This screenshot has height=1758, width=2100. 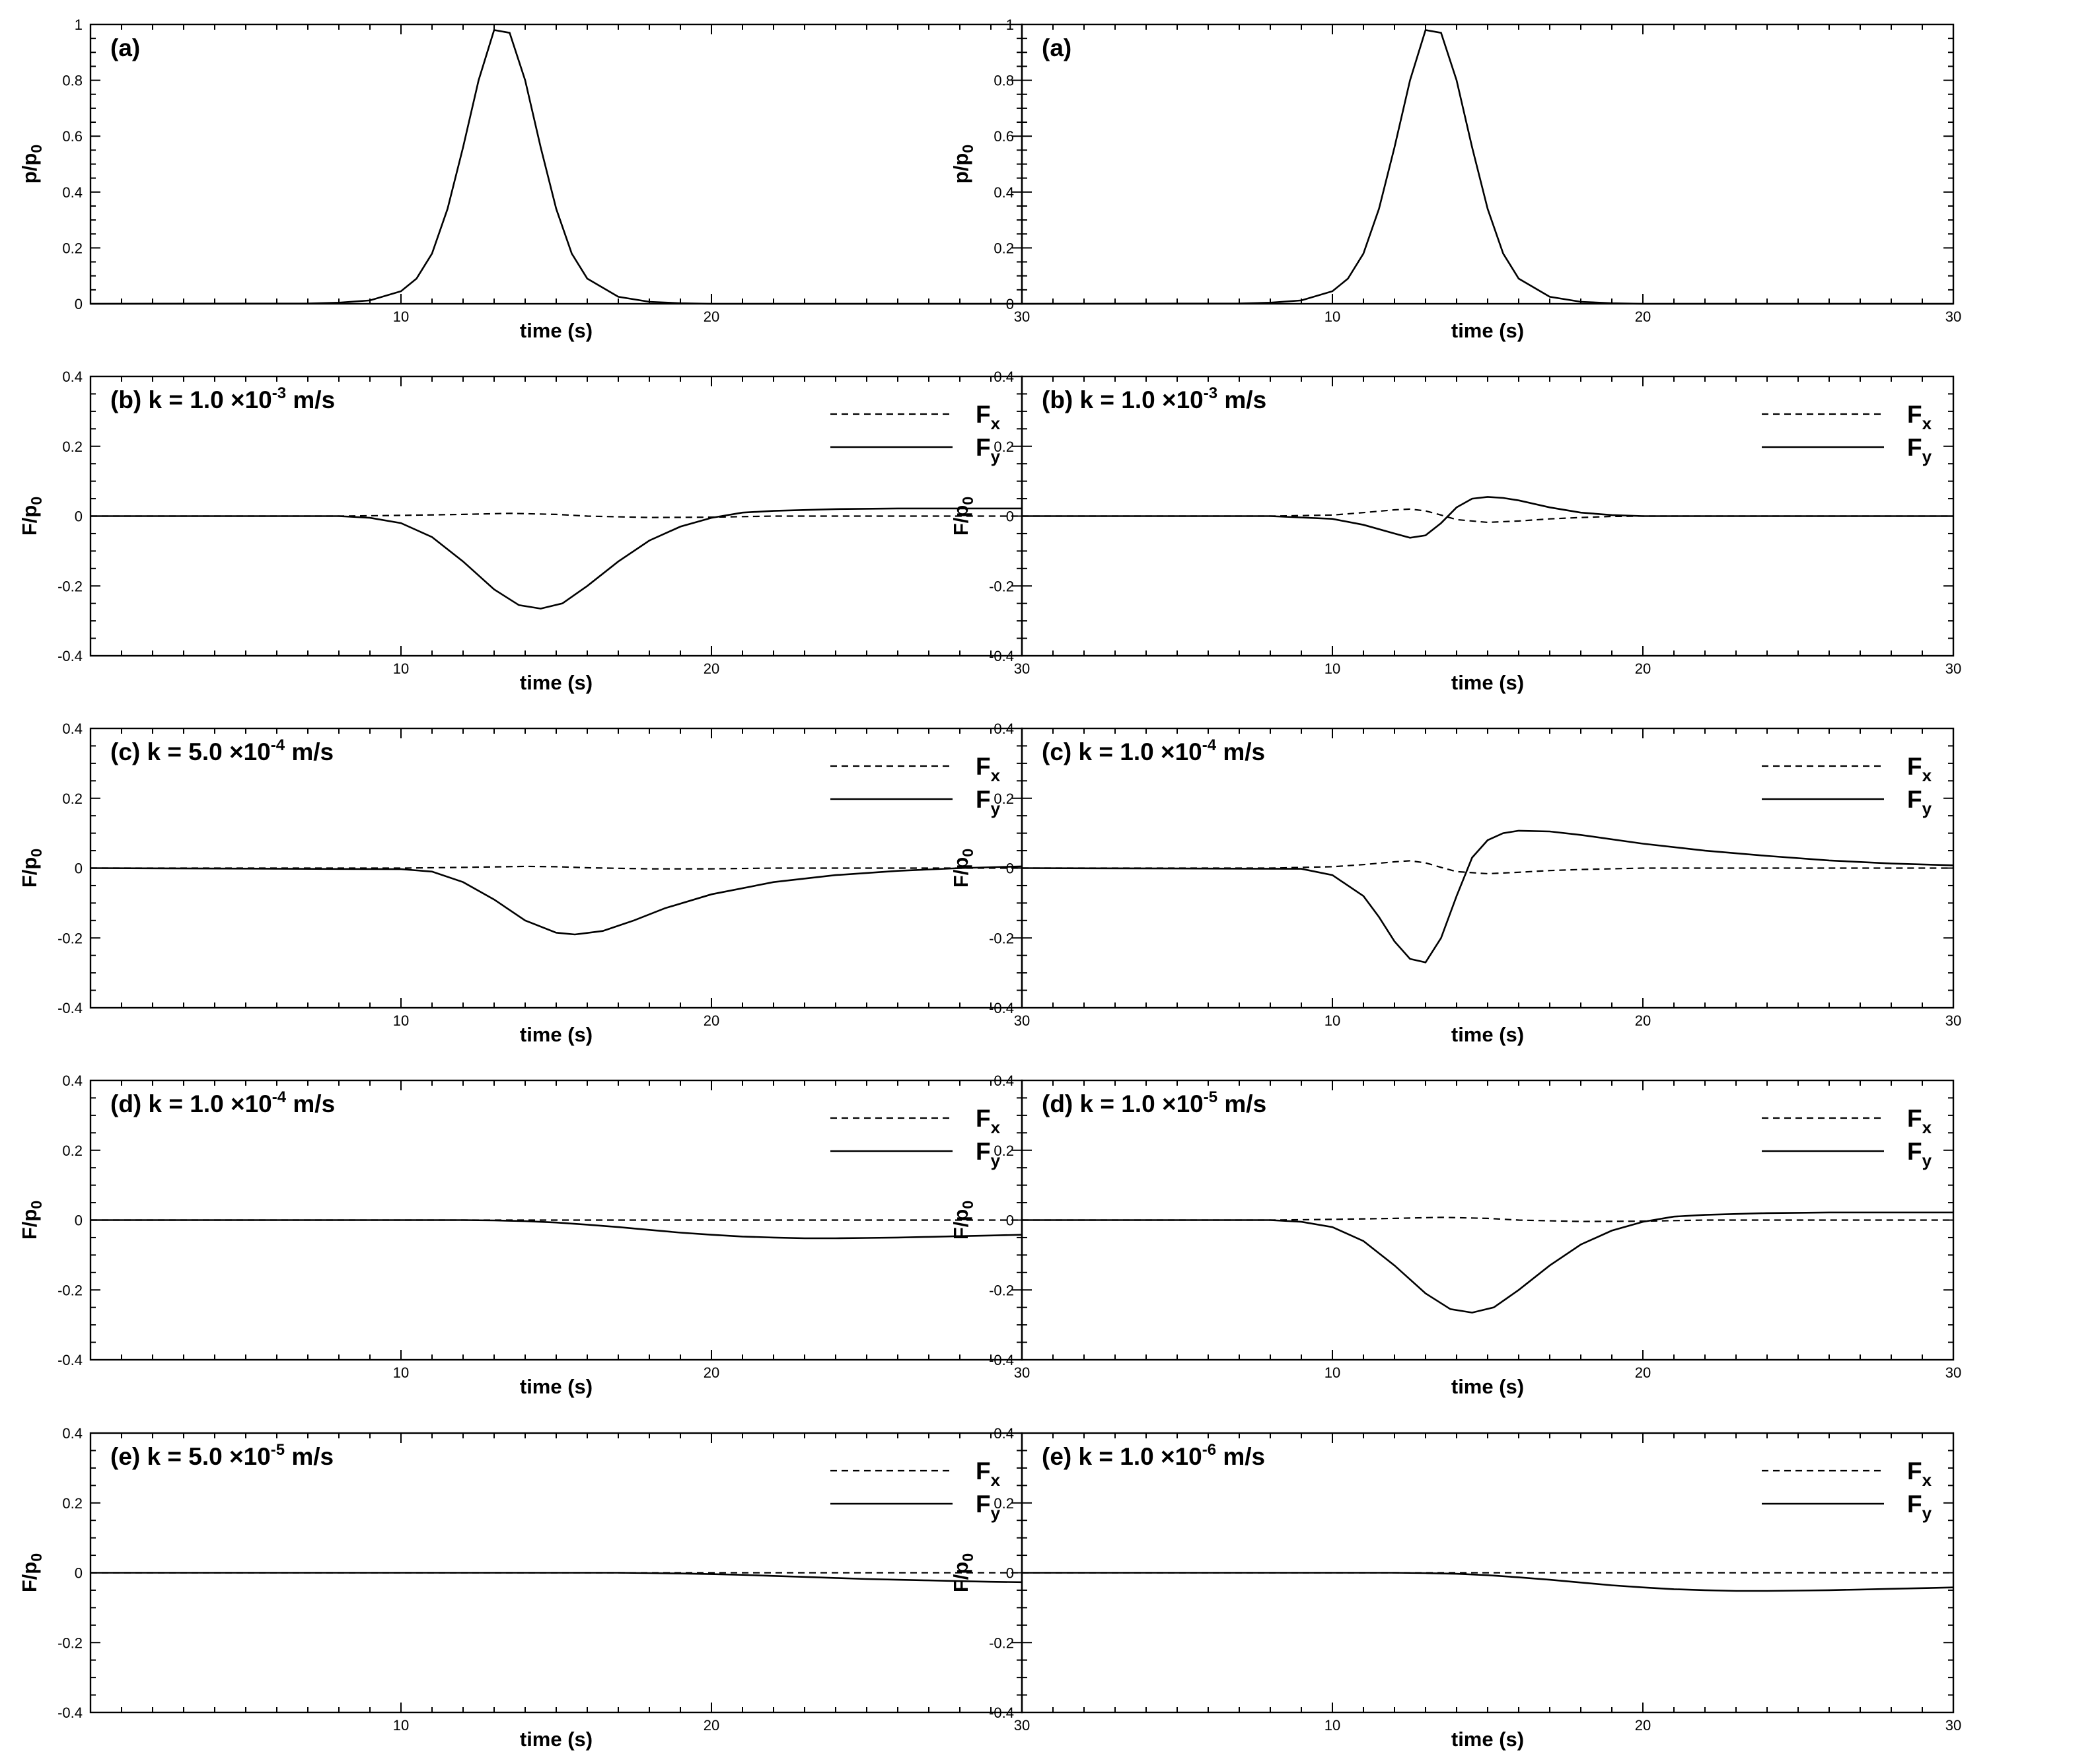 I want to click on panel-label: (e) k = 1.0 ×10-6 m/s, so click(x=1153, y=1455).